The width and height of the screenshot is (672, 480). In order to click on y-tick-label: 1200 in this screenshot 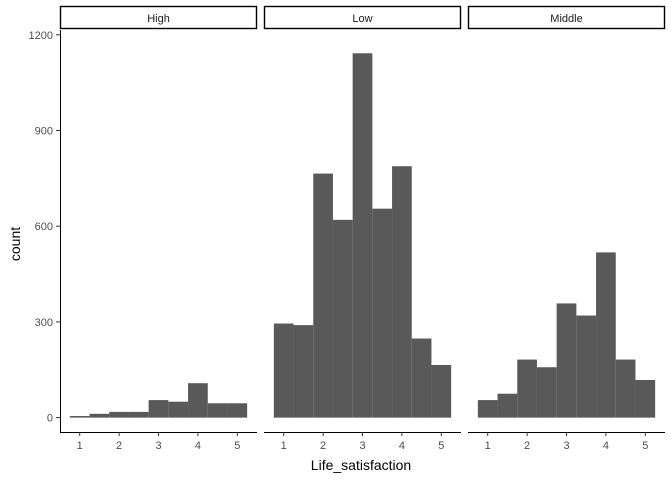, I will do `click(41, 36)`.